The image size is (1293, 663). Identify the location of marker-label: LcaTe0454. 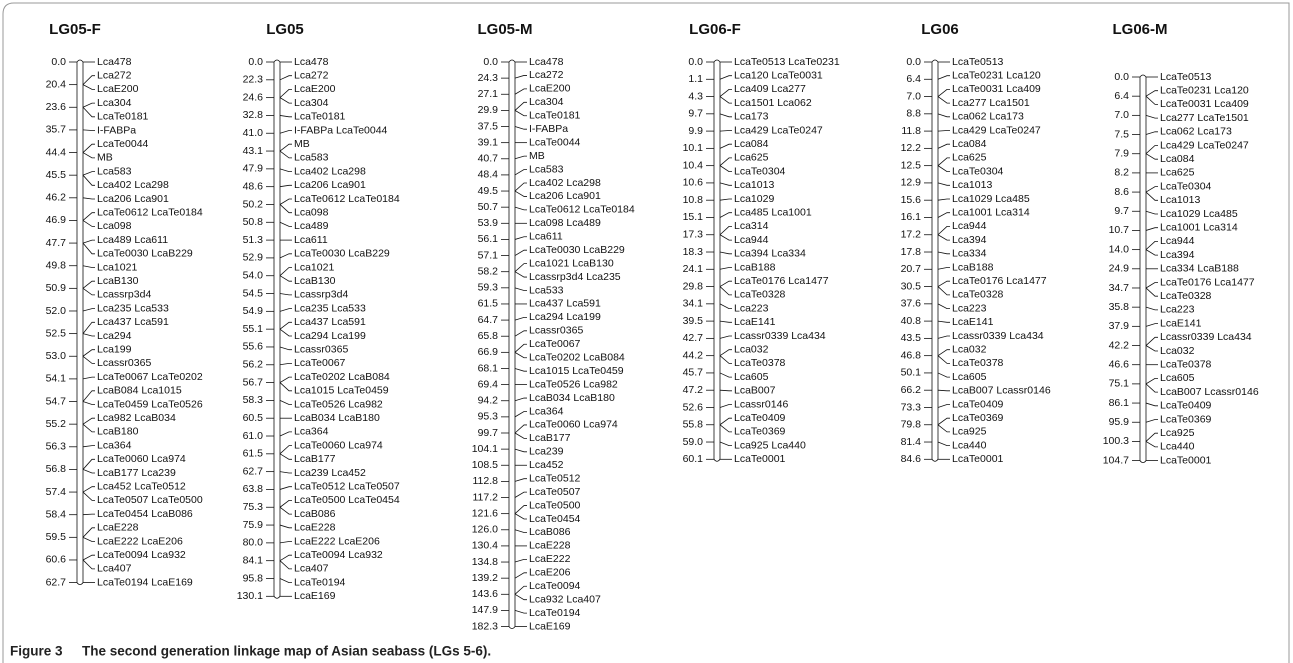
(555, 519).